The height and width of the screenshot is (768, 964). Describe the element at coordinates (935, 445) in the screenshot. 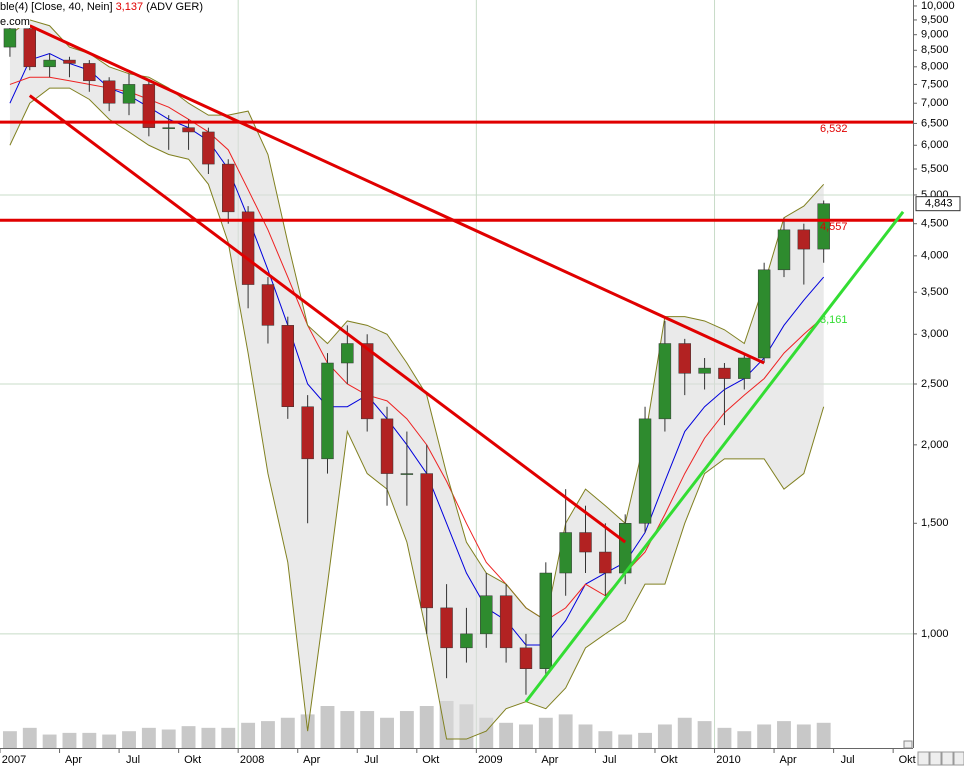

I see `y-tick-label: 2,000` at that location.